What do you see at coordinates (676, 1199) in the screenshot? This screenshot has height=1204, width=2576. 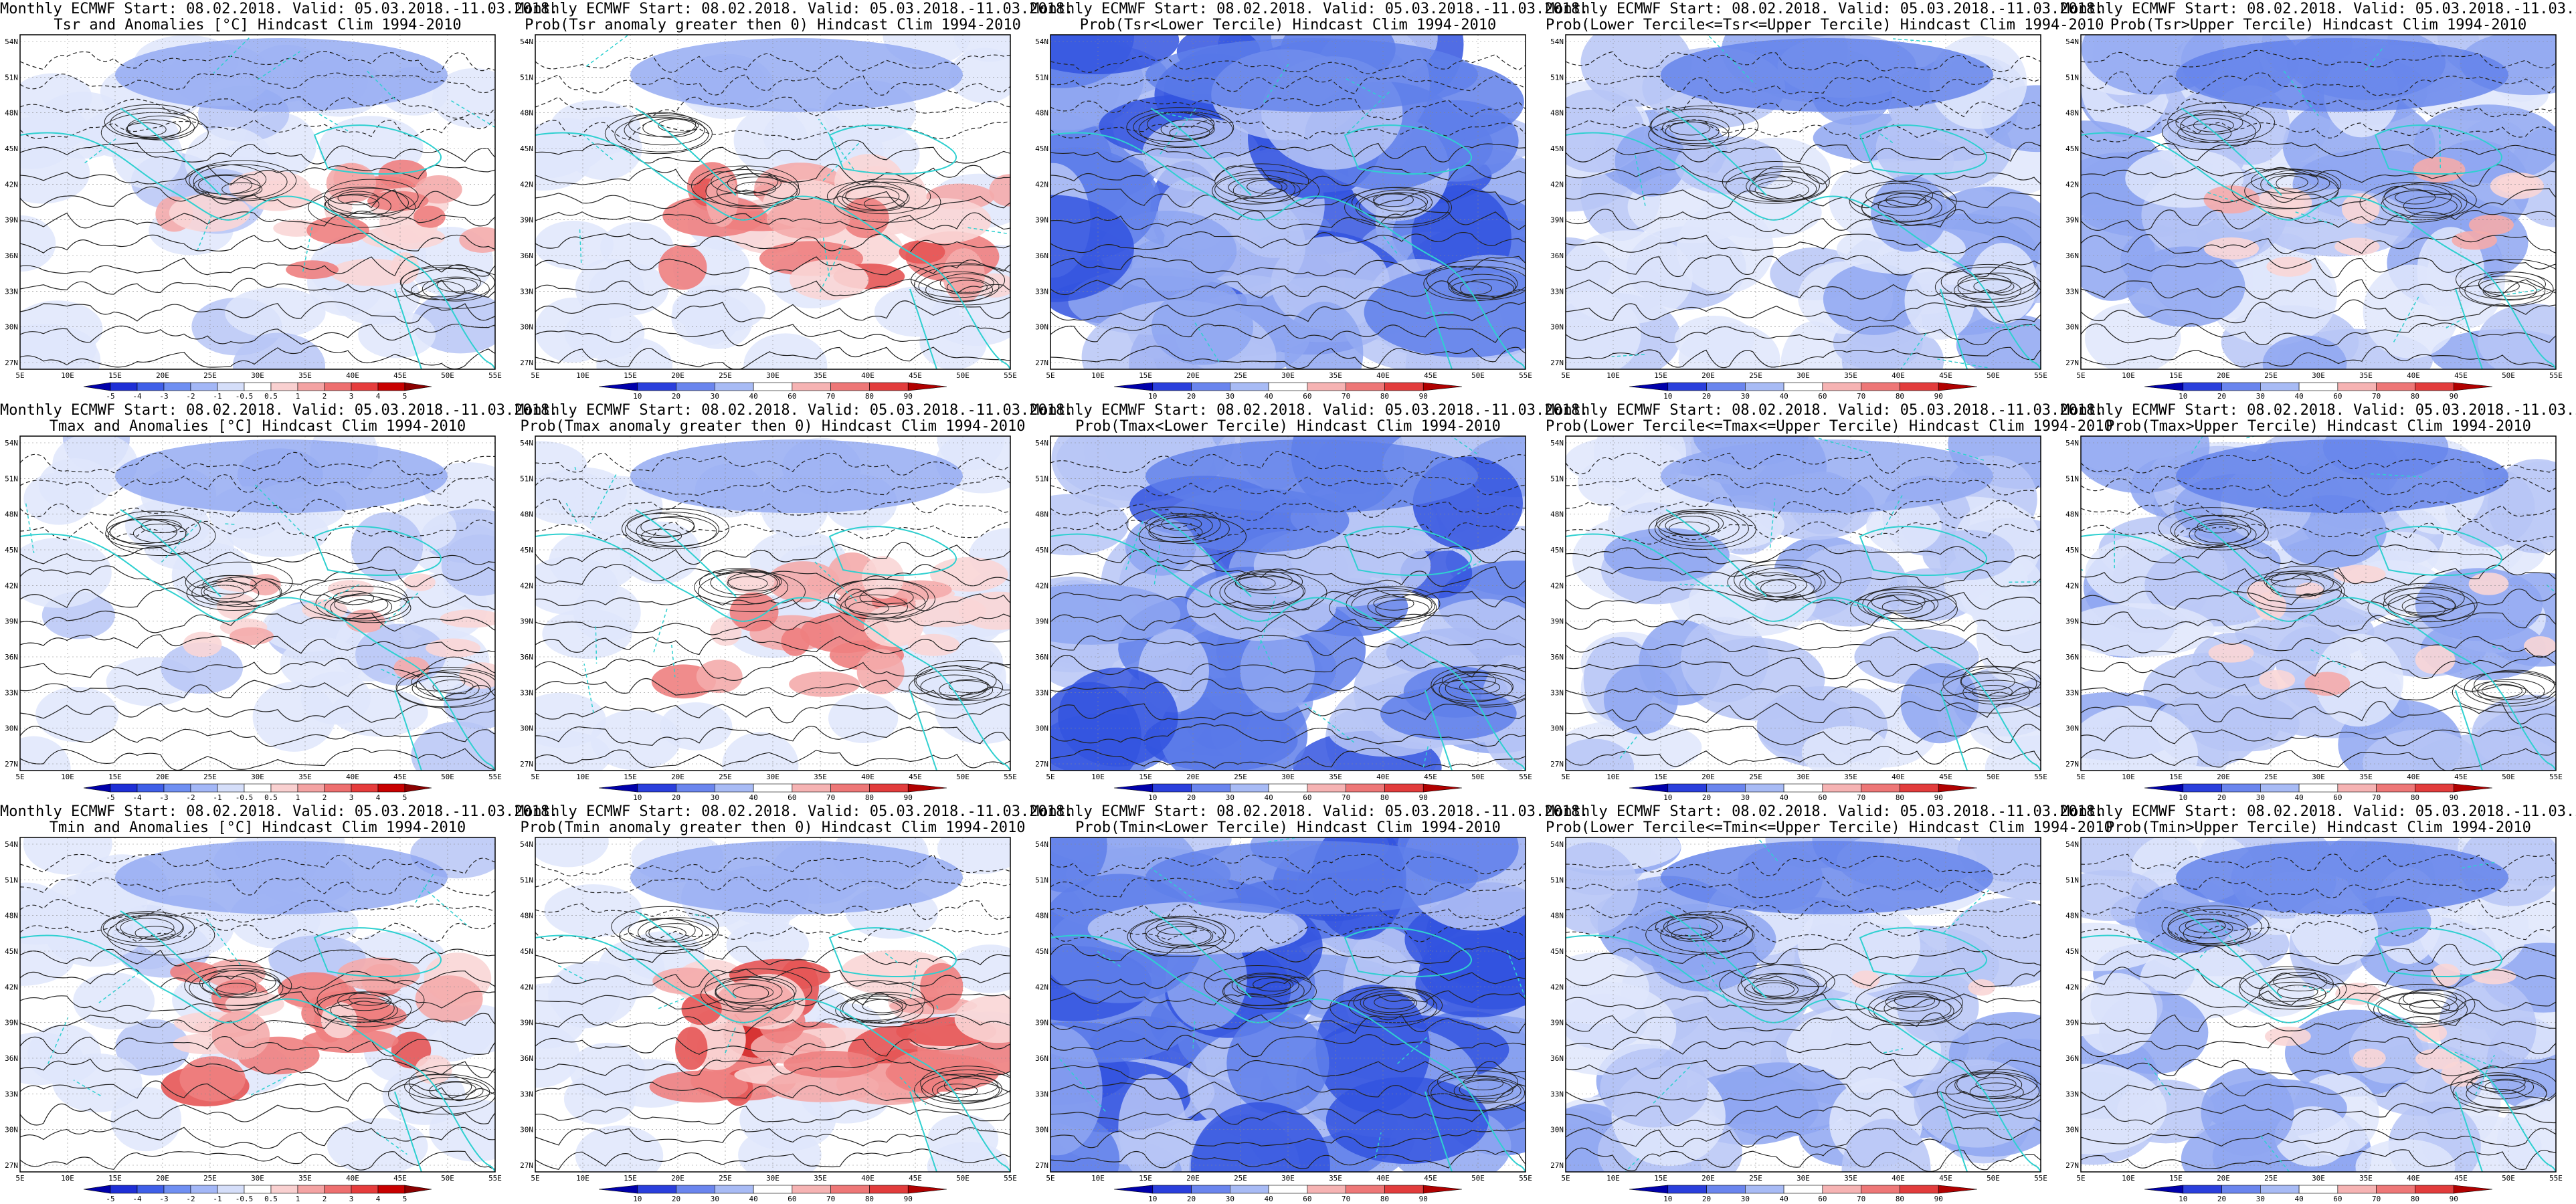 I see `colorbar-label: 20` at bounding box center [676, 1199].